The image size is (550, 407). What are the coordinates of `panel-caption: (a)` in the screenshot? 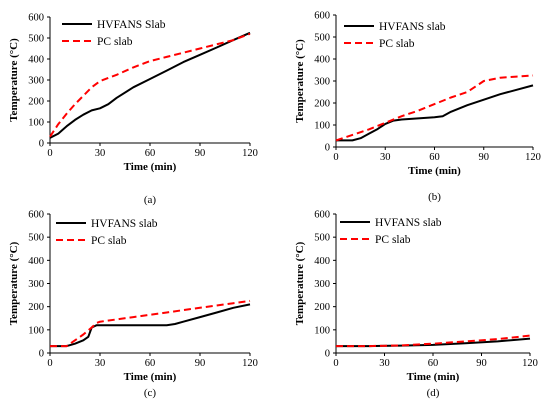 It's located at (150, 200).